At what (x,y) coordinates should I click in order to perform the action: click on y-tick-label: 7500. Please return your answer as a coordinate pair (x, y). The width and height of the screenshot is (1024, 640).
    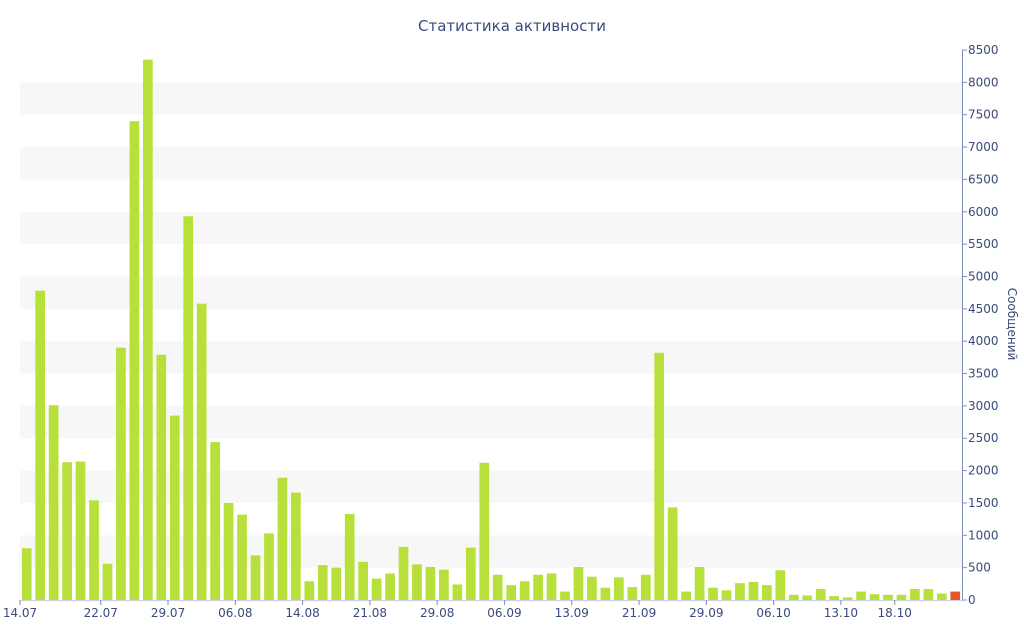
    Looking at the image, I should click on (983, 115).